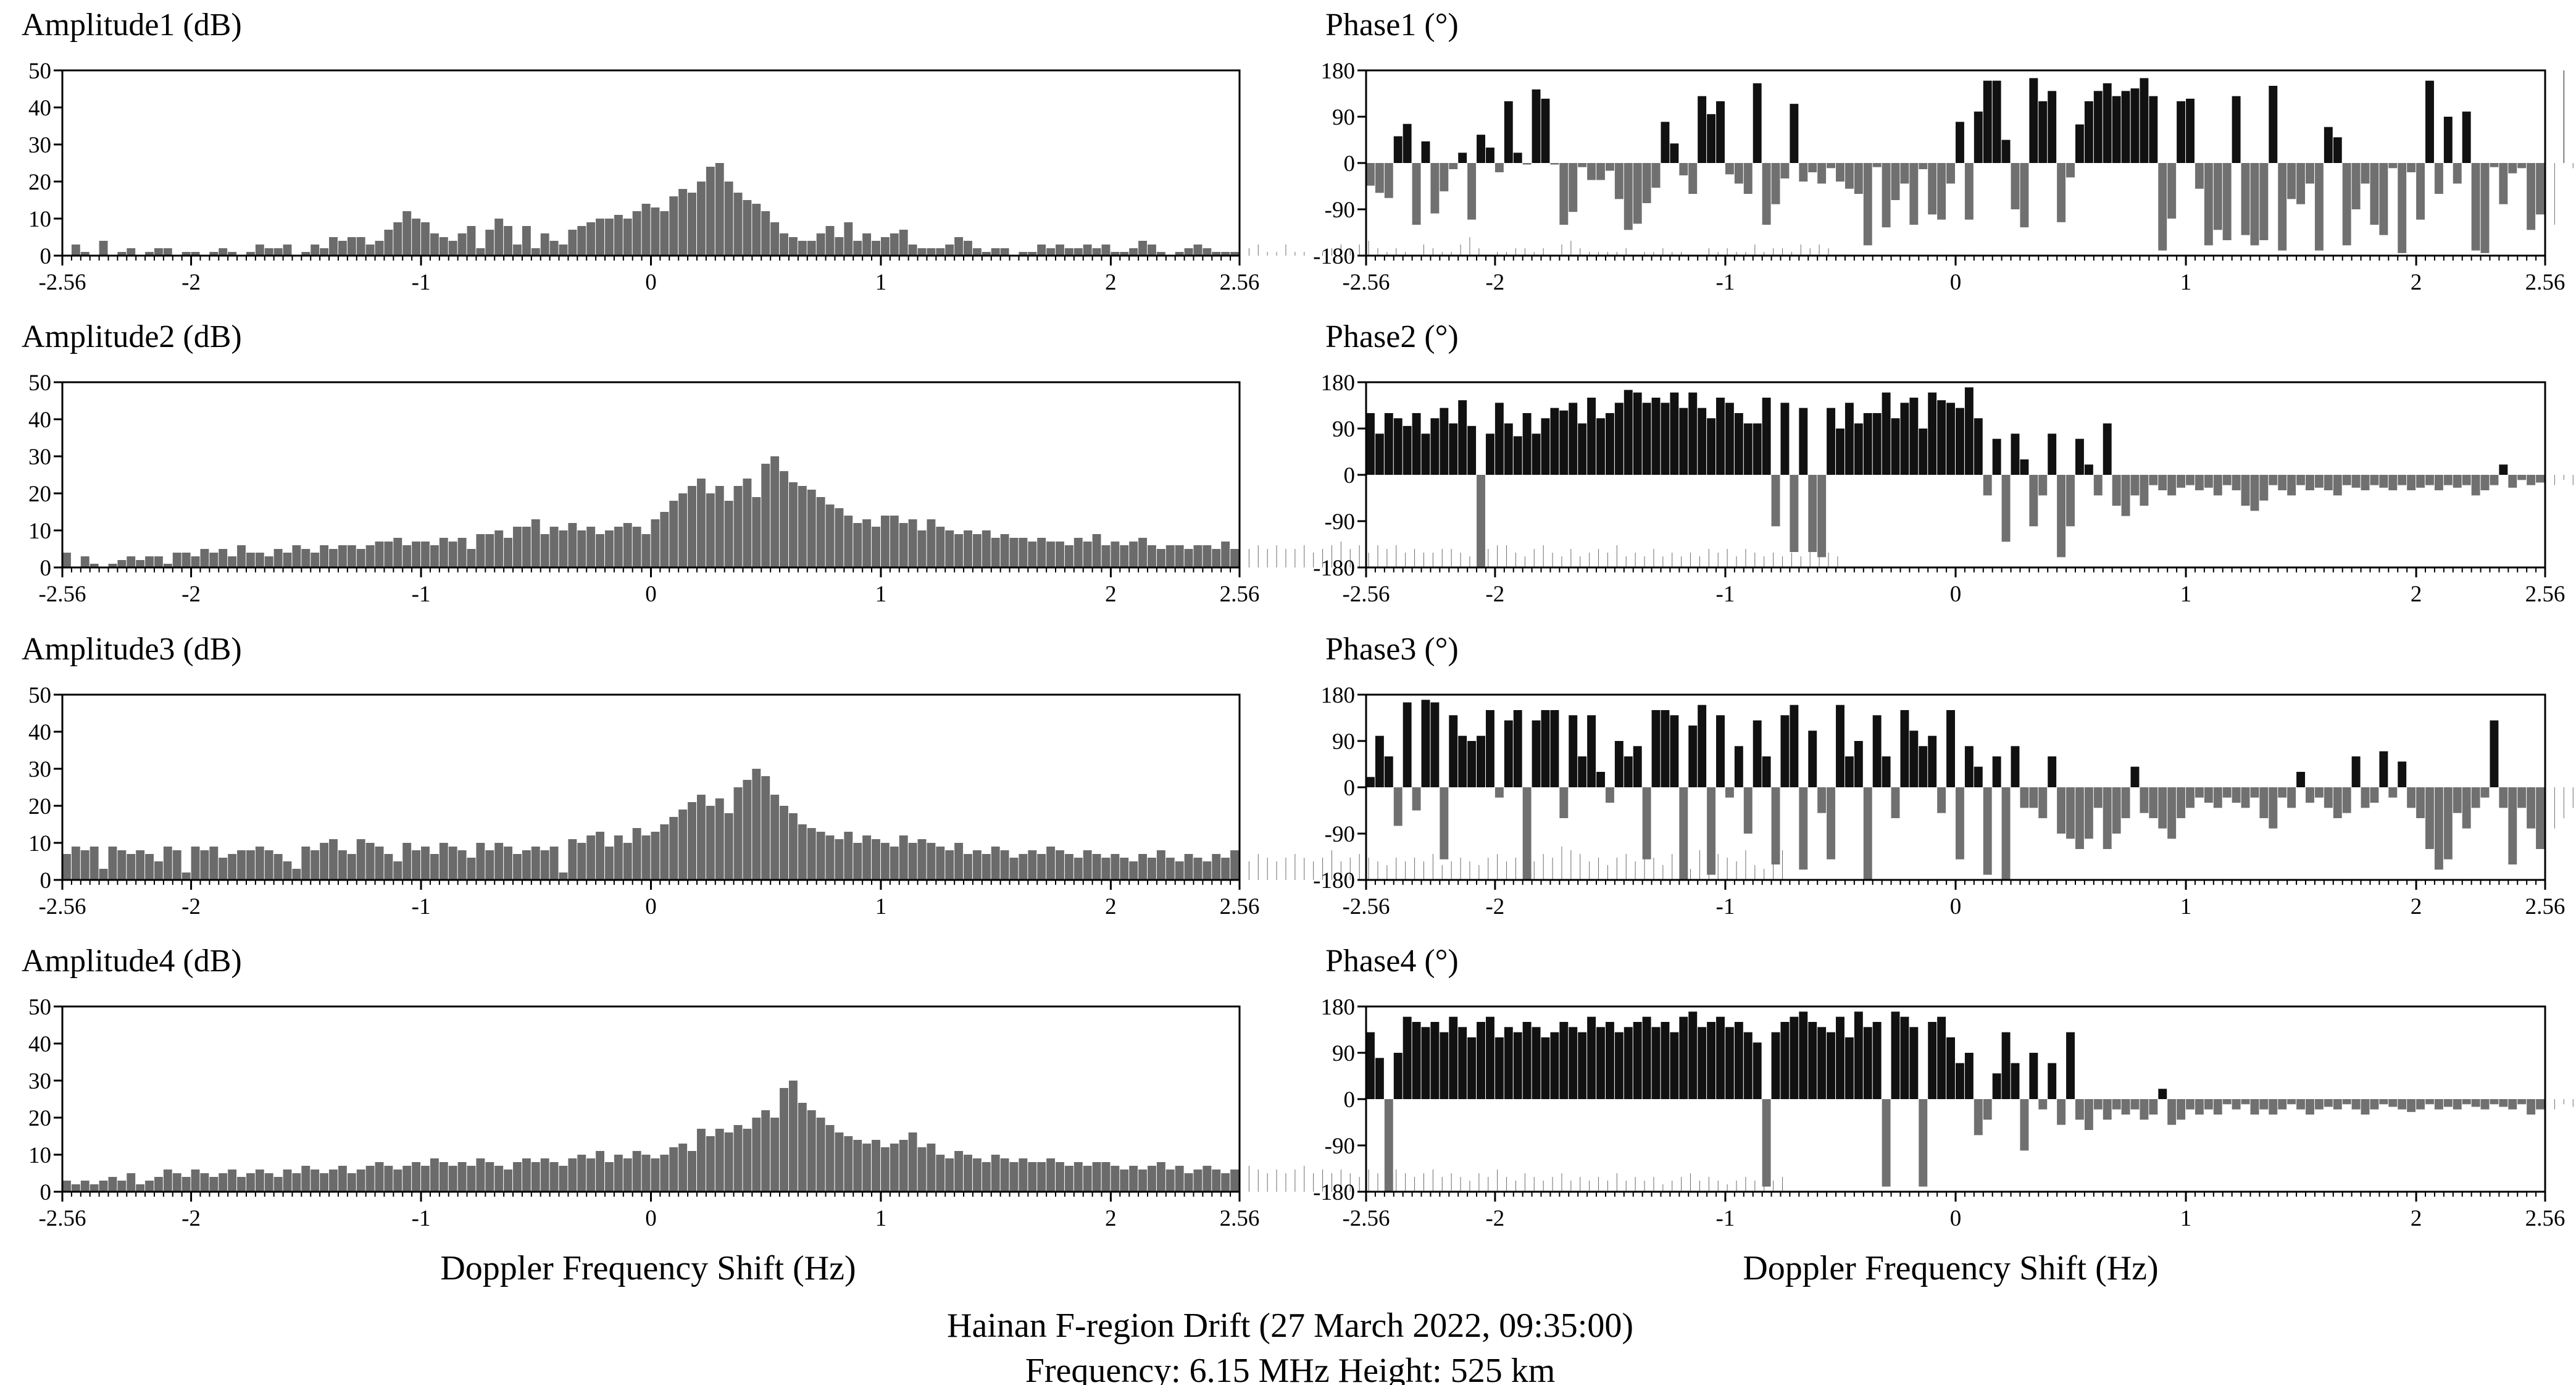 Image resolution: width=2576 pixels, height=1385 pixels. What do you see at coordinates (1343, 117) in the screenshot?
I see `phase1-ytick-label: 90` at bounding box center [1343, 117].